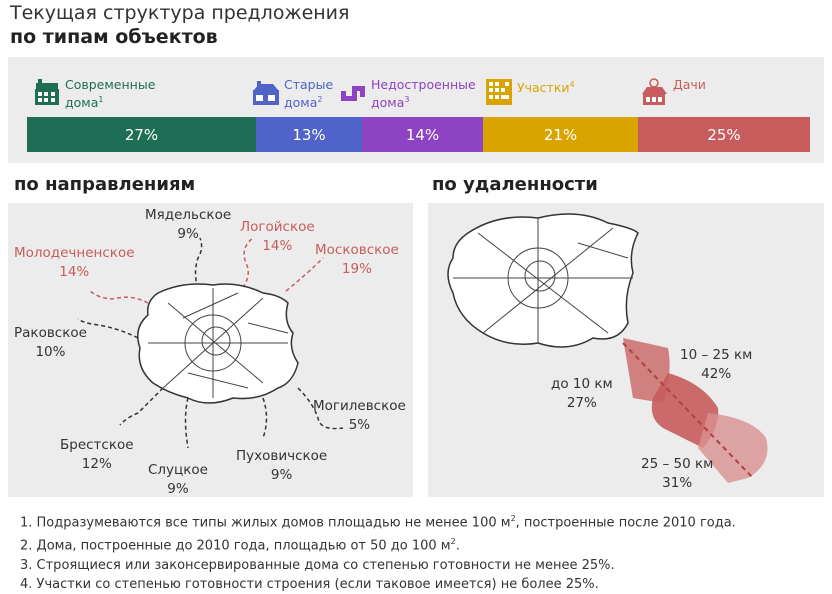 Image resolution: width=832 pixels, height=594 pixels. I want to click on minsk-outline, so click(543, 280).